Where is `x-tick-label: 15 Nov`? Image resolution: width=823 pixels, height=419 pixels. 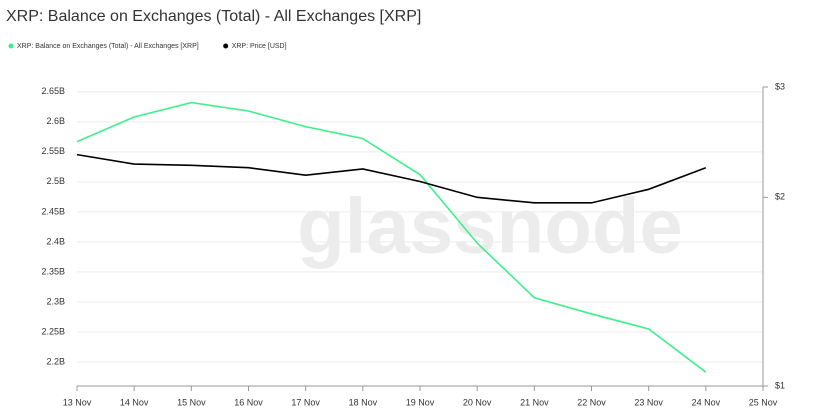
x-tick-label: 15 Nov is located at coordinates (191, 402).